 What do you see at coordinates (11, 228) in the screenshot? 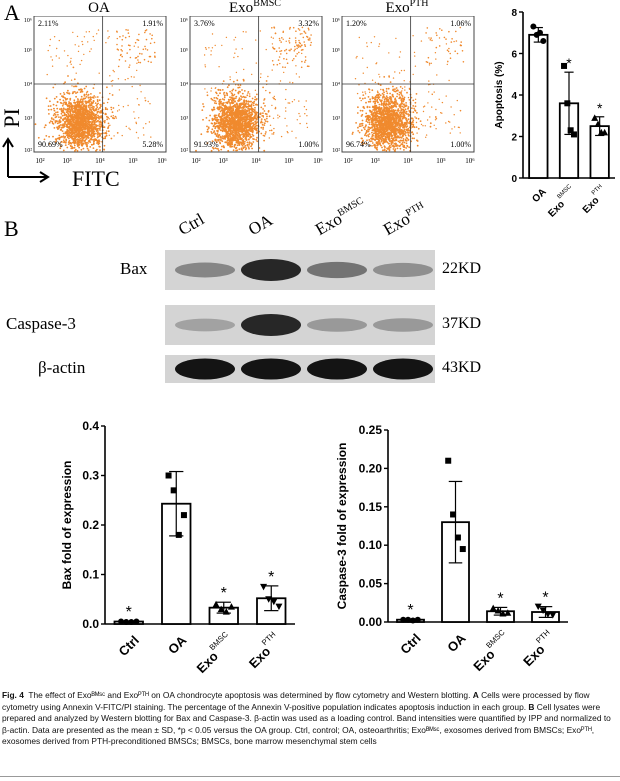
I see `panel-b-label: B` at bounding box center [11, 228].